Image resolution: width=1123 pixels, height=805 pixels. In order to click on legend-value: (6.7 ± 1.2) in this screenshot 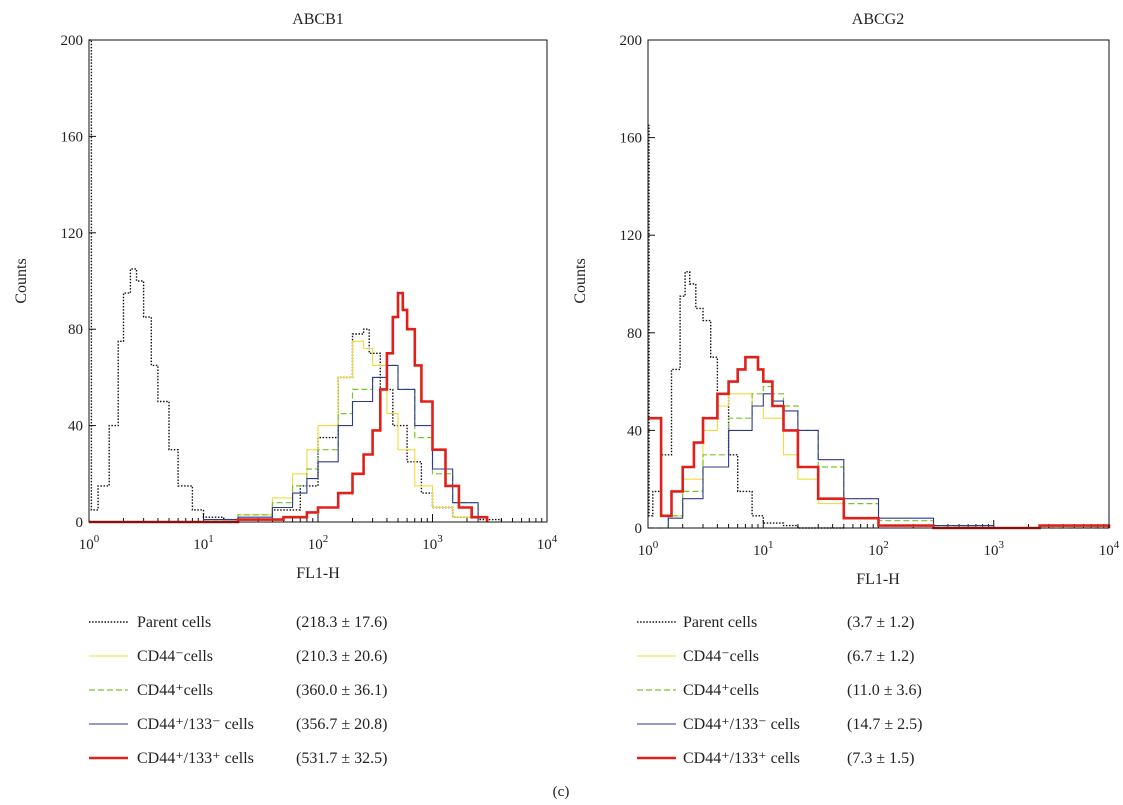, I will do `click(880, 656)`.